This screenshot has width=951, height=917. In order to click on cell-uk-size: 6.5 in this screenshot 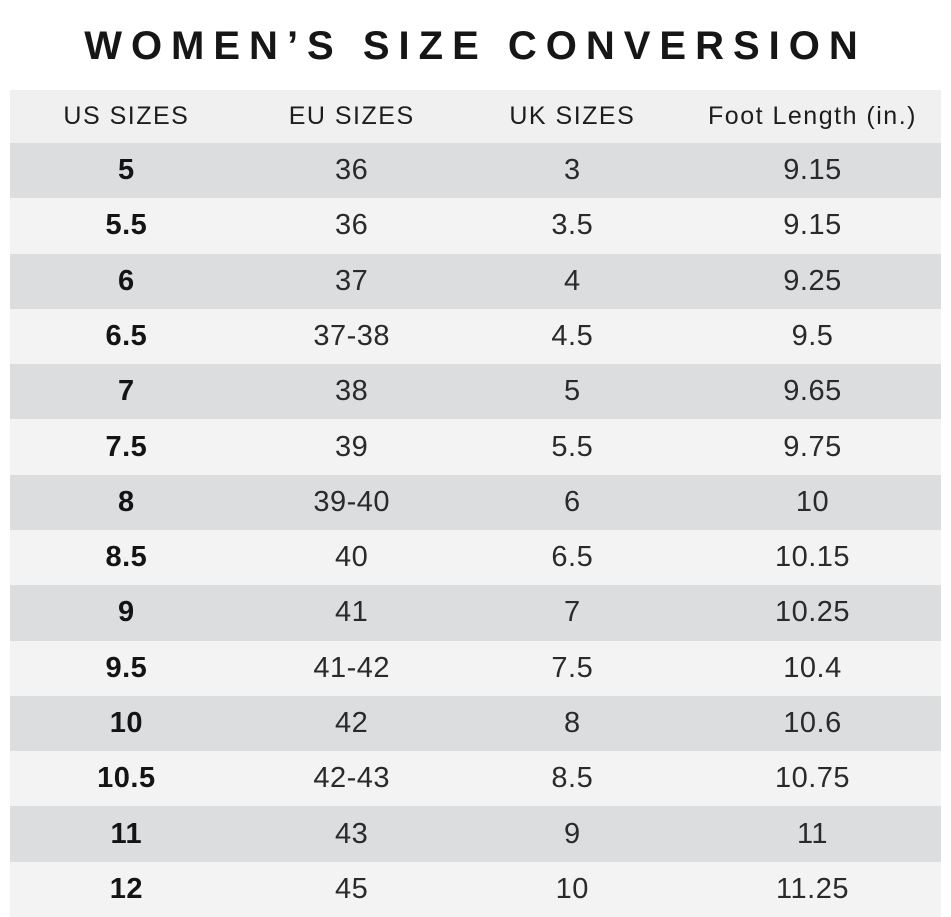, I will do `click(572, 557)`.